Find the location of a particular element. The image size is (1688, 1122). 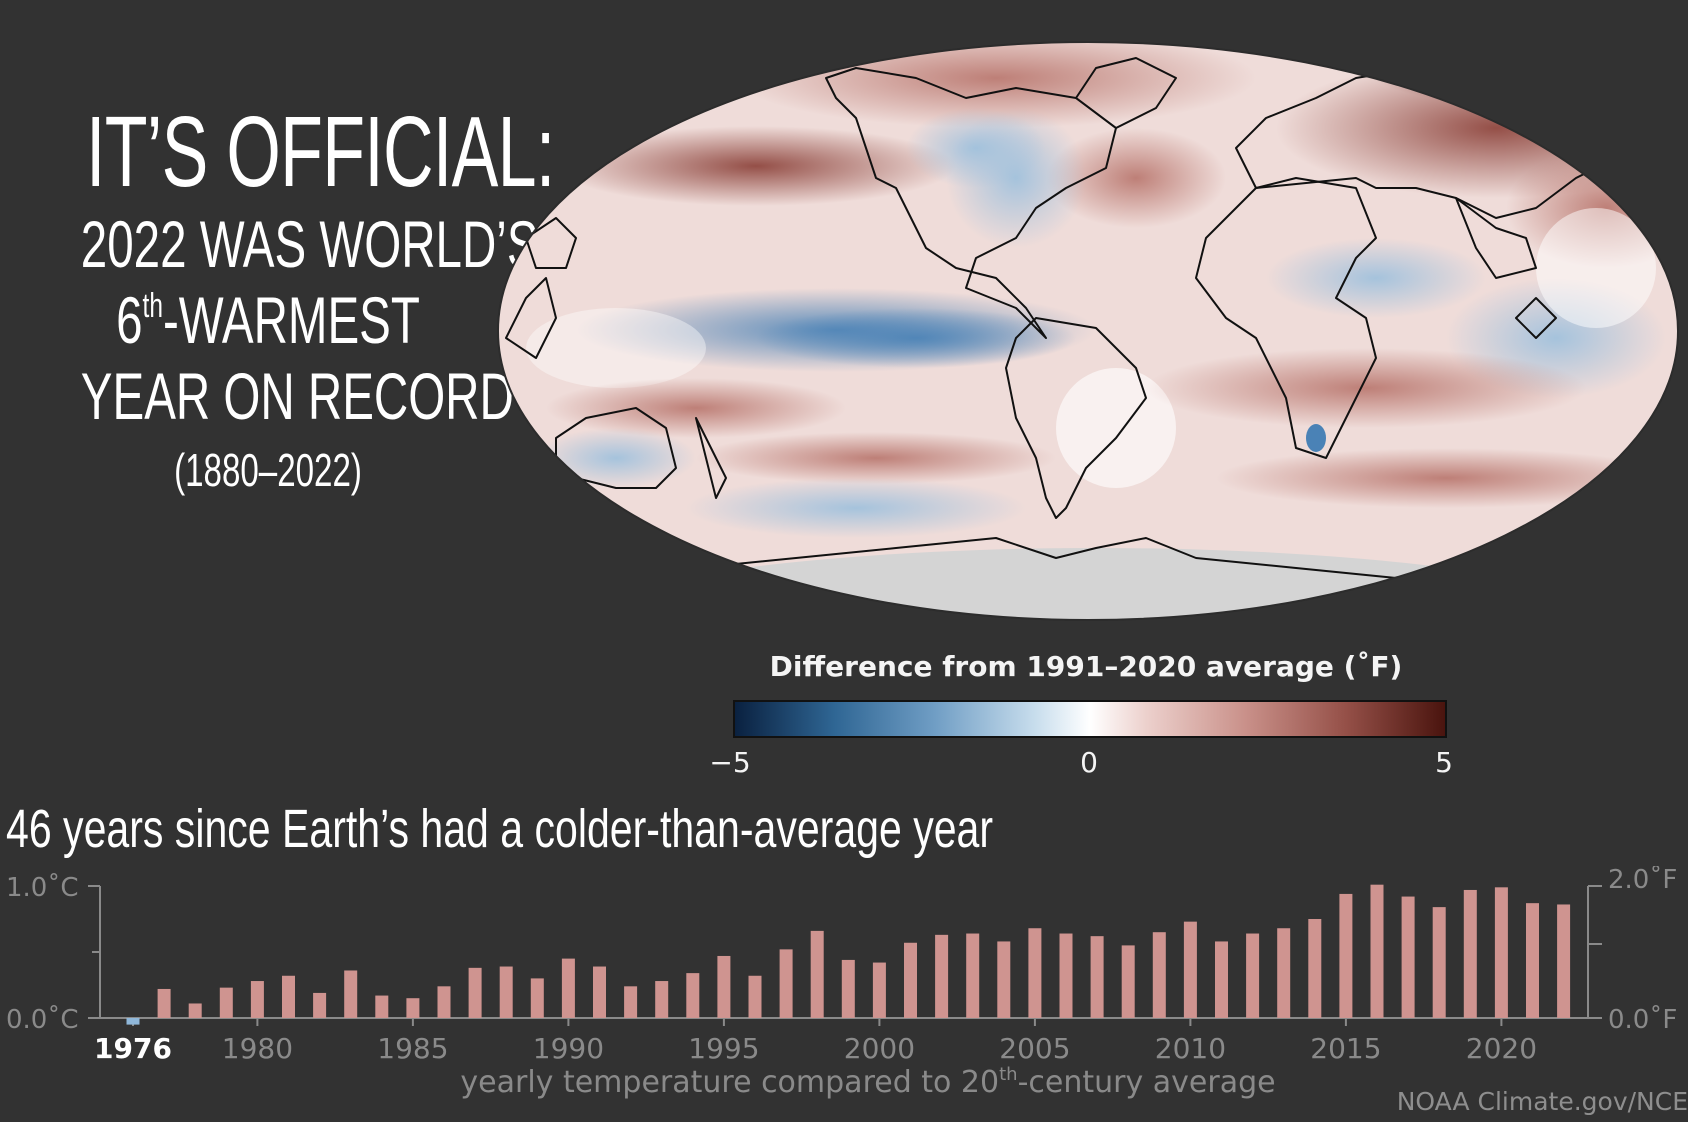

bar-1995 is located at coordinates (724, 986).